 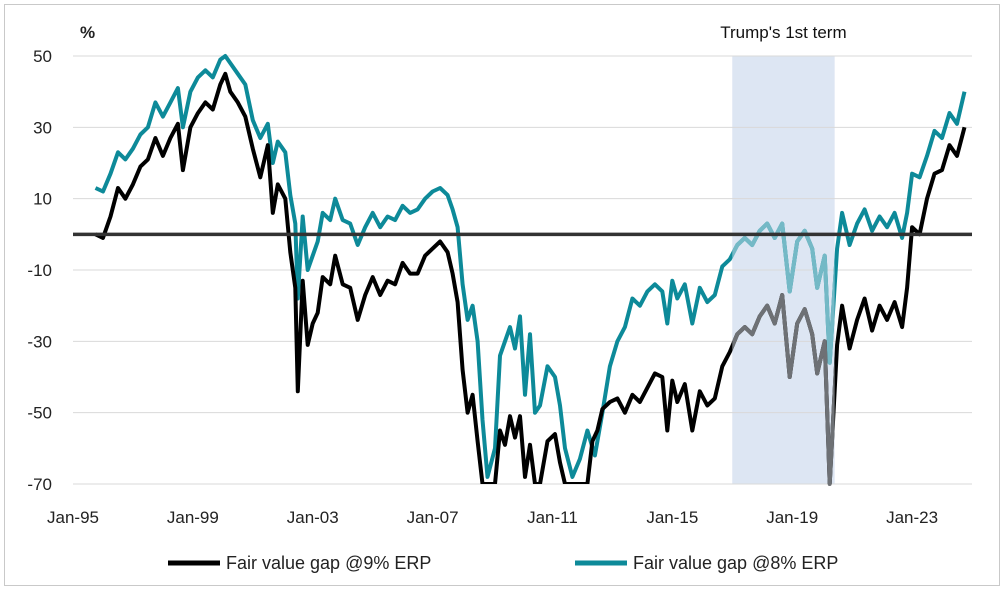 What do you see at coordinates (42, 56) in the screenshot?
I see `y-tick-label: 50` at bounding box center [42, 56].